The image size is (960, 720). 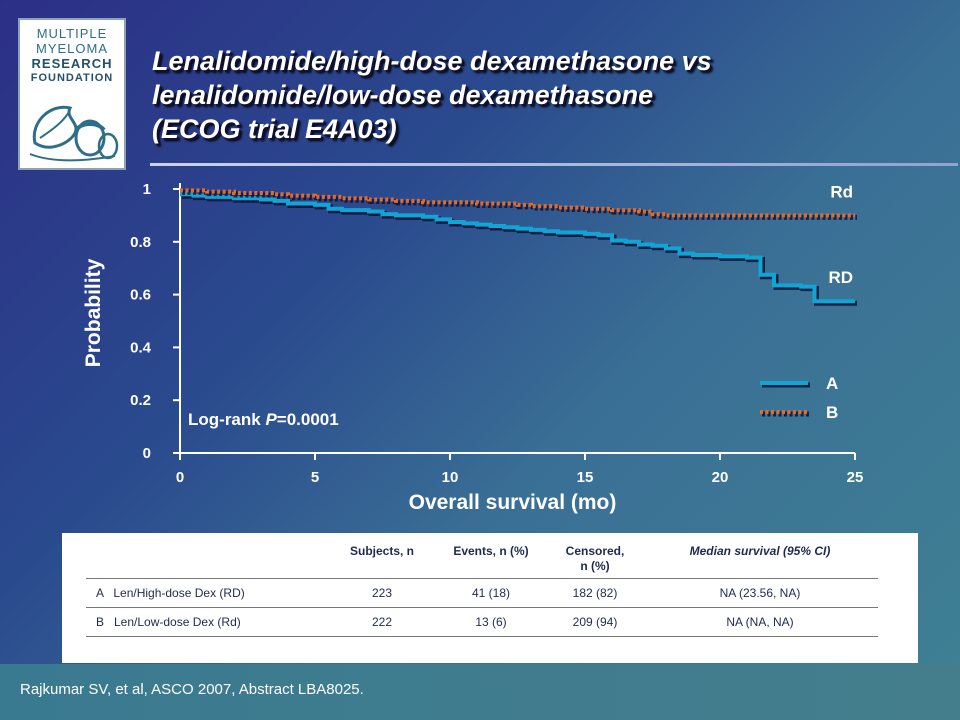 What do you see at coordinates (208, 559) in the screenshot?
I see `table-header` at bounding box center [208, 559].